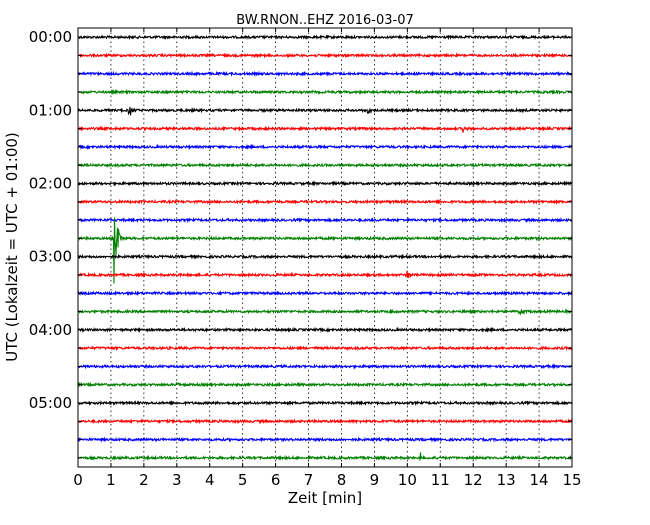  I want to click on x-tick-label: 3, so click(177, 480).